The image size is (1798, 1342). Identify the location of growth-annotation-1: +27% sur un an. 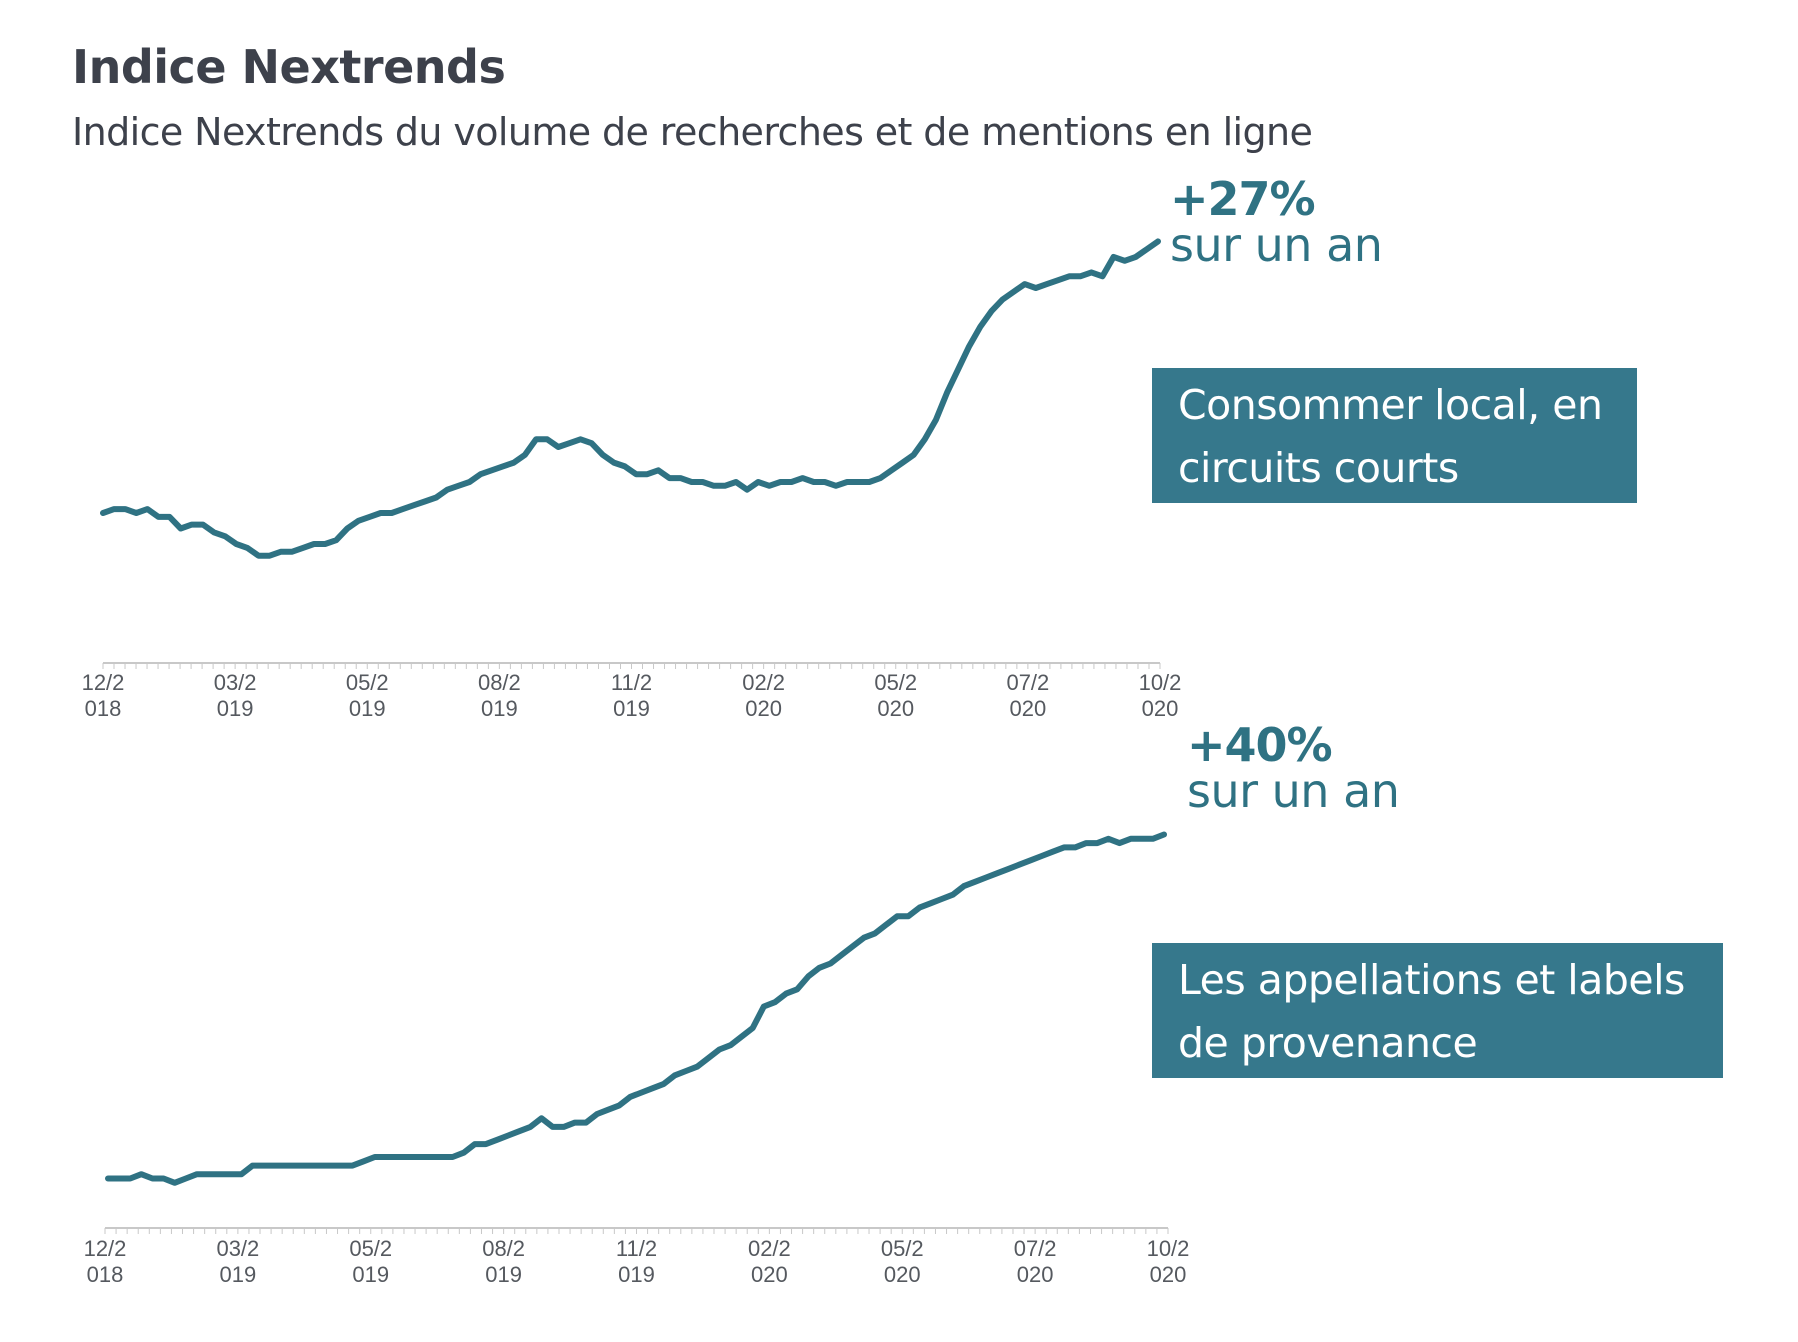
(1276, 222).